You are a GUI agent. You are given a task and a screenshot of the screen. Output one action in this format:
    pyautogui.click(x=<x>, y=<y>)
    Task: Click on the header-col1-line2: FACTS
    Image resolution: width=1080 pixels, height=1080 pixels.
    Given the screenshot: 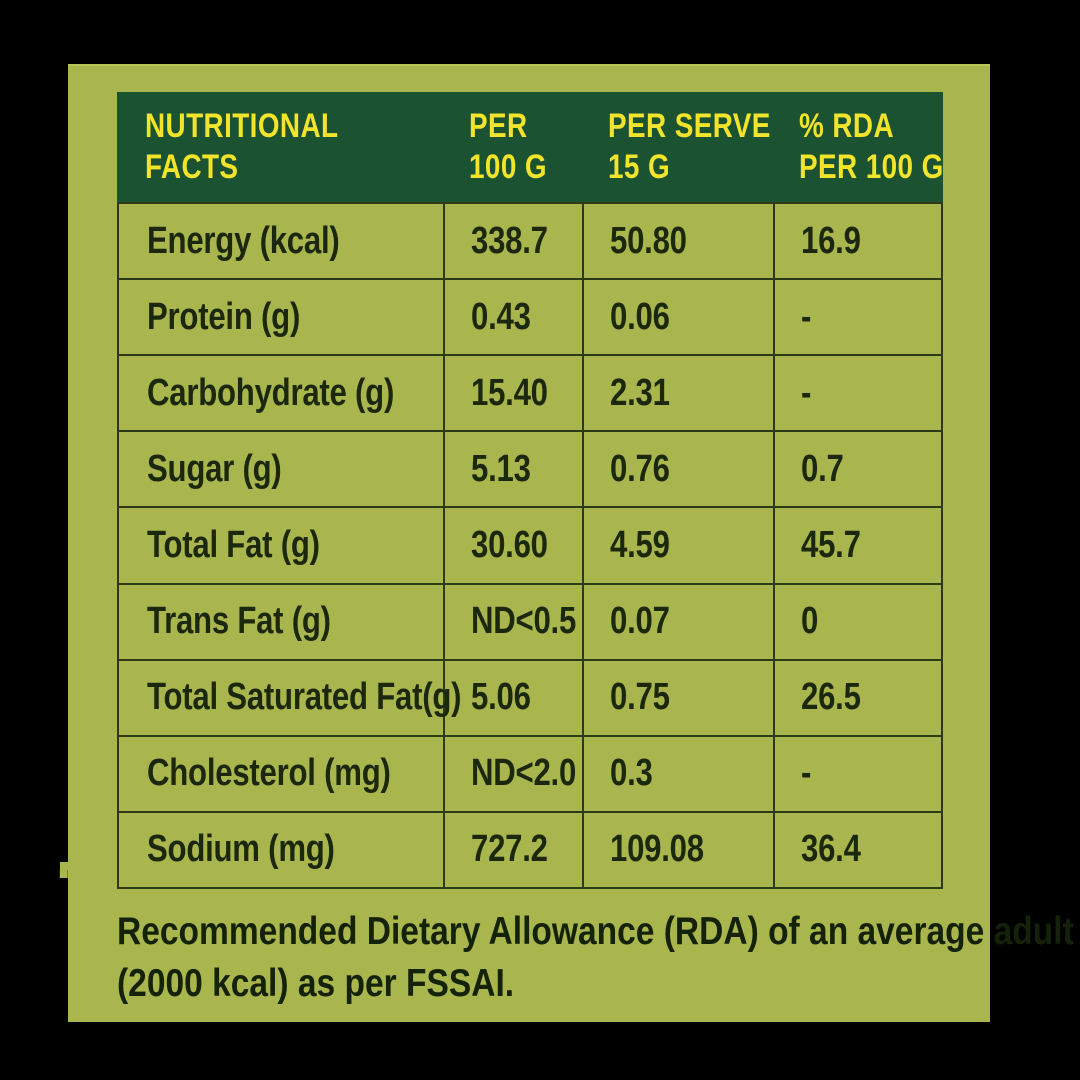 What is the action you would take?
    pyautogui.click(x=192, y=167)
    